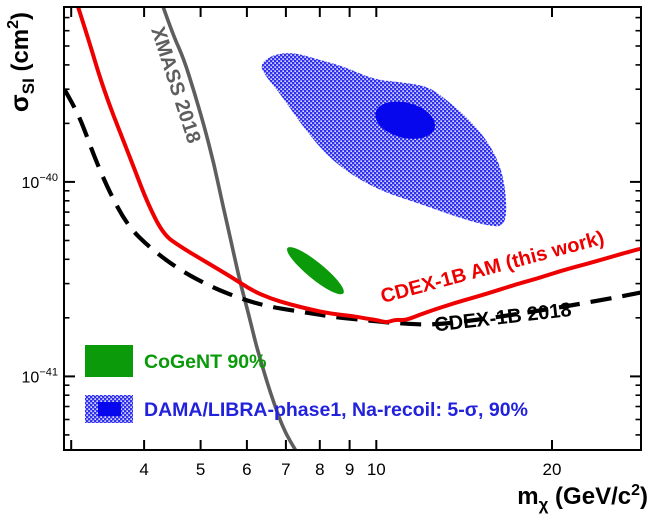  I want to click on y-axis-title-part: SI, so click(28, 86).